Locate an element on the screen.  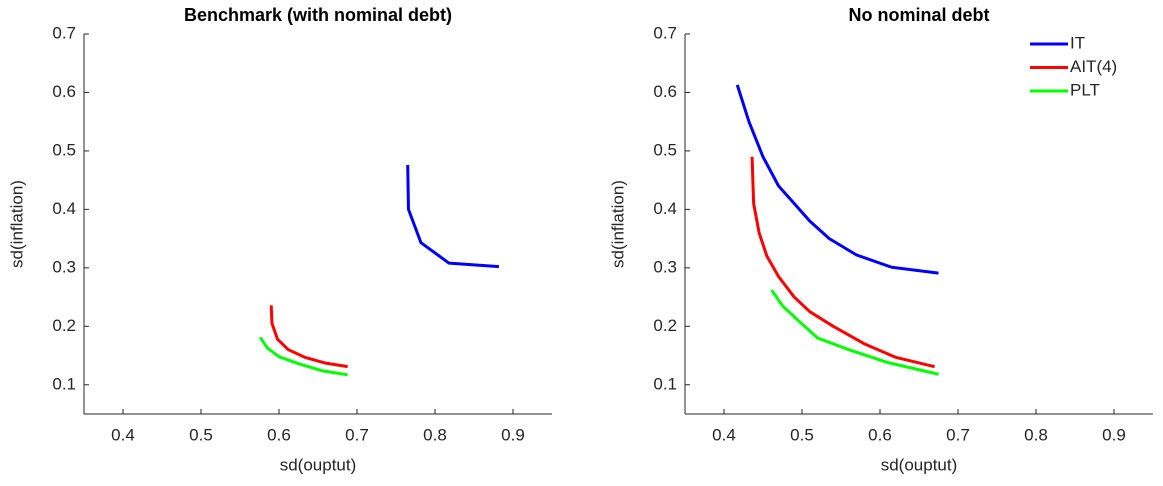
chart-title: No nominal debt is located at coordinates (919, 15).